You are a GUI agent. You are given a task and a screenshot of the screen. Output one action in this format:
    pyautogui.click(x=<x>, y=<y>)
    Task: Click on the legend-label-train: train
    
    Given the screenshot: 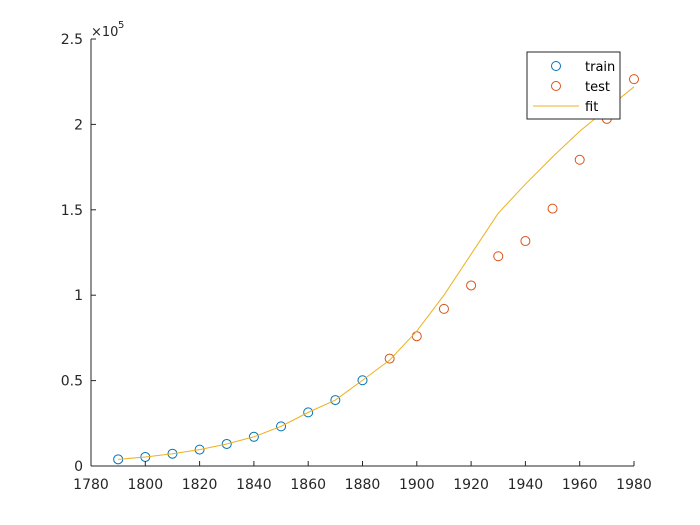 What is the action you would take?
    pyautogui.click(x=600, y=67)
    